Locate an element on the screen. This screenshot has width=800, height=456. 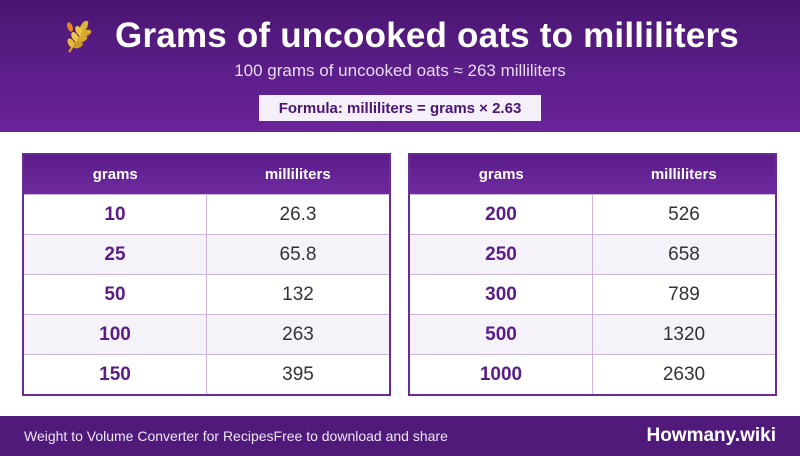
table-row: 50 132 is located at coordinates (206, 294).